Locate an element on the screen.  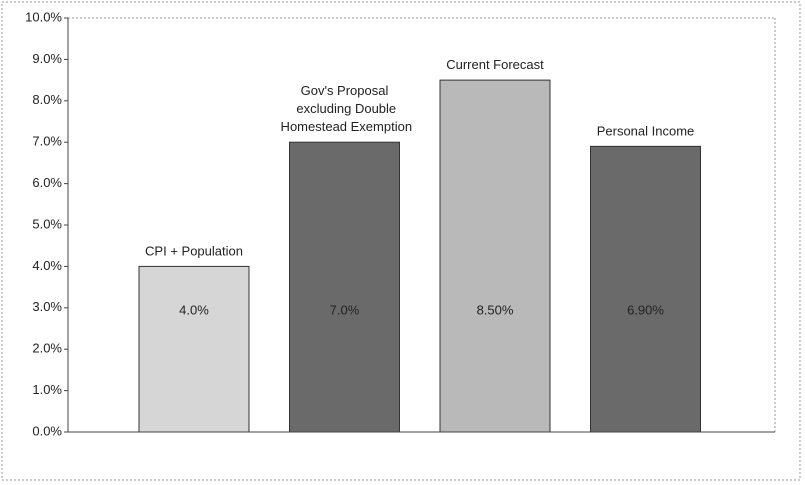
category-label: Personal Income is located at coordinates (646, 131).